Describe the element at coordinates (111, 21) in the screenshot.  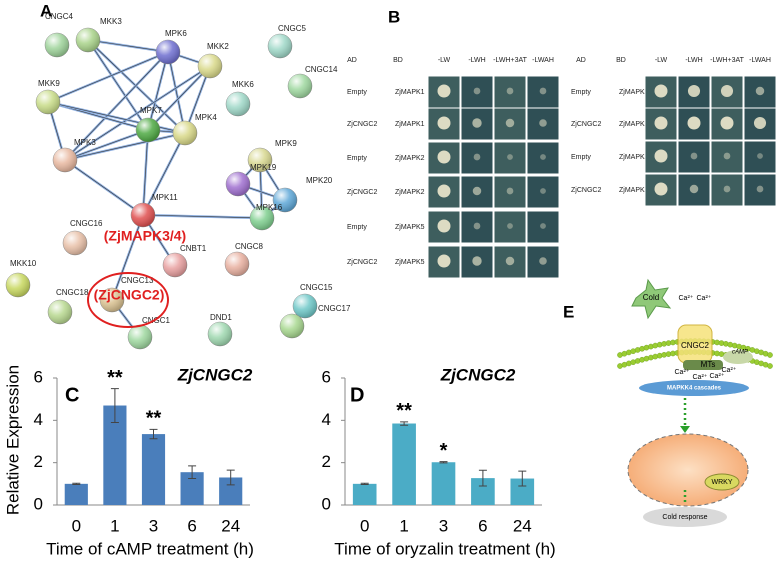
I see `node-label: MKK3` at that location.